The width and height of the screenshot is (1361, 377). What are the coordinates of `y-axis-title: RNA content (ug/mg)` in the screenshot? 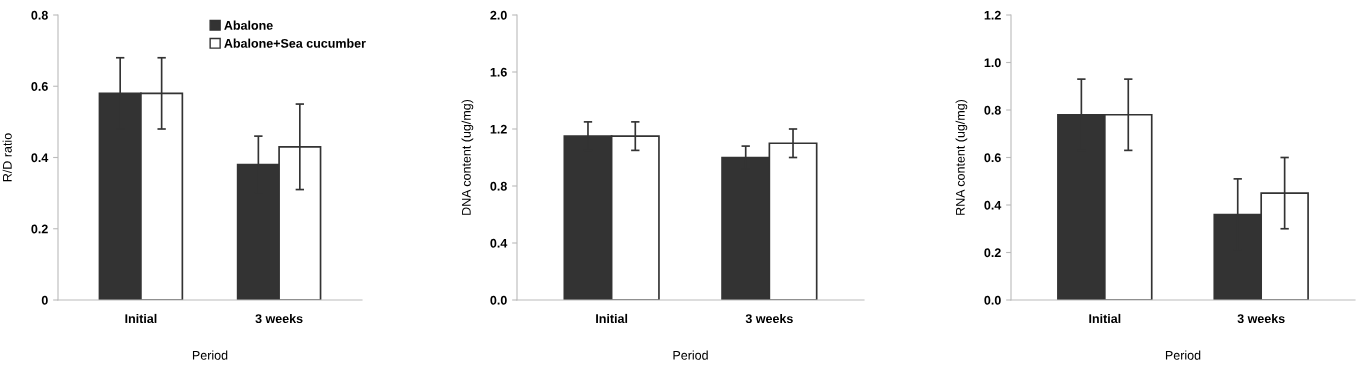 It's located at (961, 157).